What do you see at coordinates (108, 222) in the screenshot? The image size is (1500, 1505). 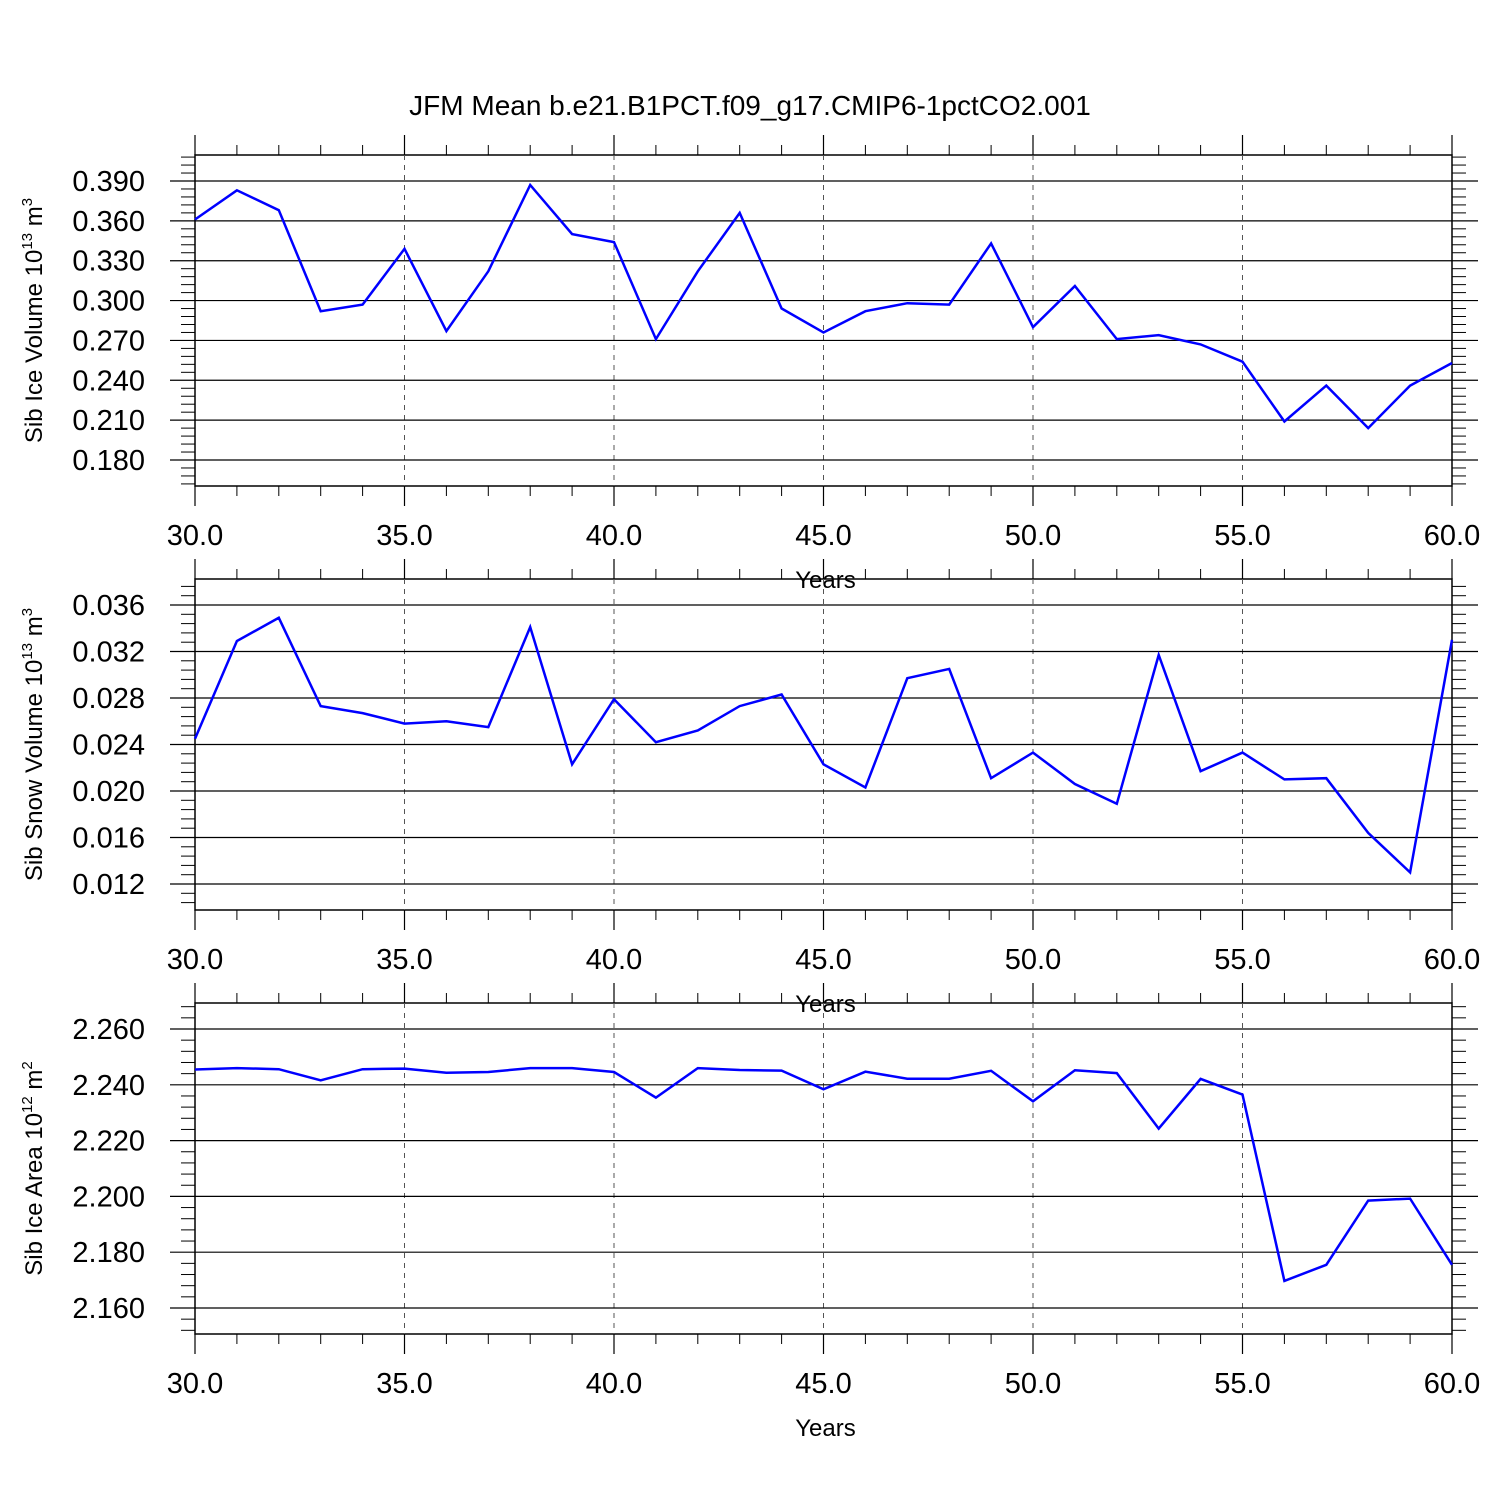 I see `y-tick-label: 0.360` at bounding box center [108, 222].